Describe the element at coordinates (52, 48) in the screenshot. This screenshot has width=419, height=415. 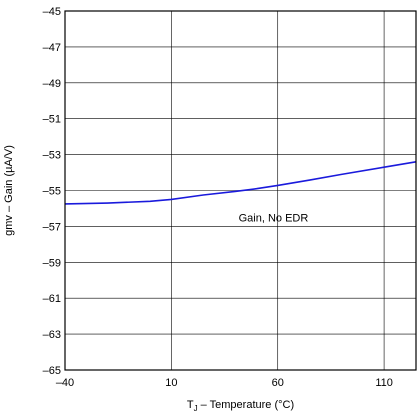
I see `y-tick-label: –47` at that location.